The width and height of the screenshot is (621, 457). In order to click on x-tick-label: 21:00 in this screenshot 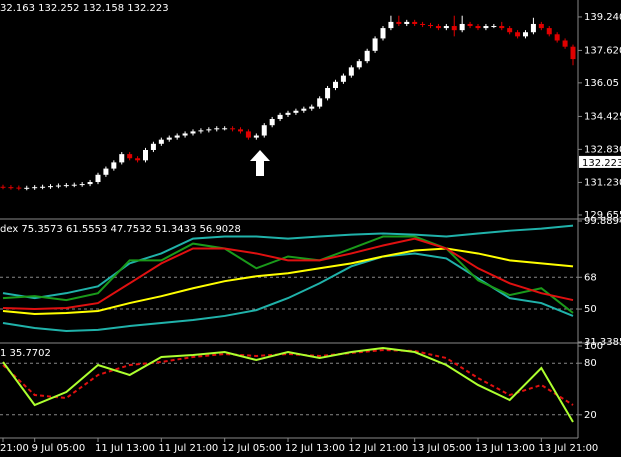, I will do `click(14, 448)`.